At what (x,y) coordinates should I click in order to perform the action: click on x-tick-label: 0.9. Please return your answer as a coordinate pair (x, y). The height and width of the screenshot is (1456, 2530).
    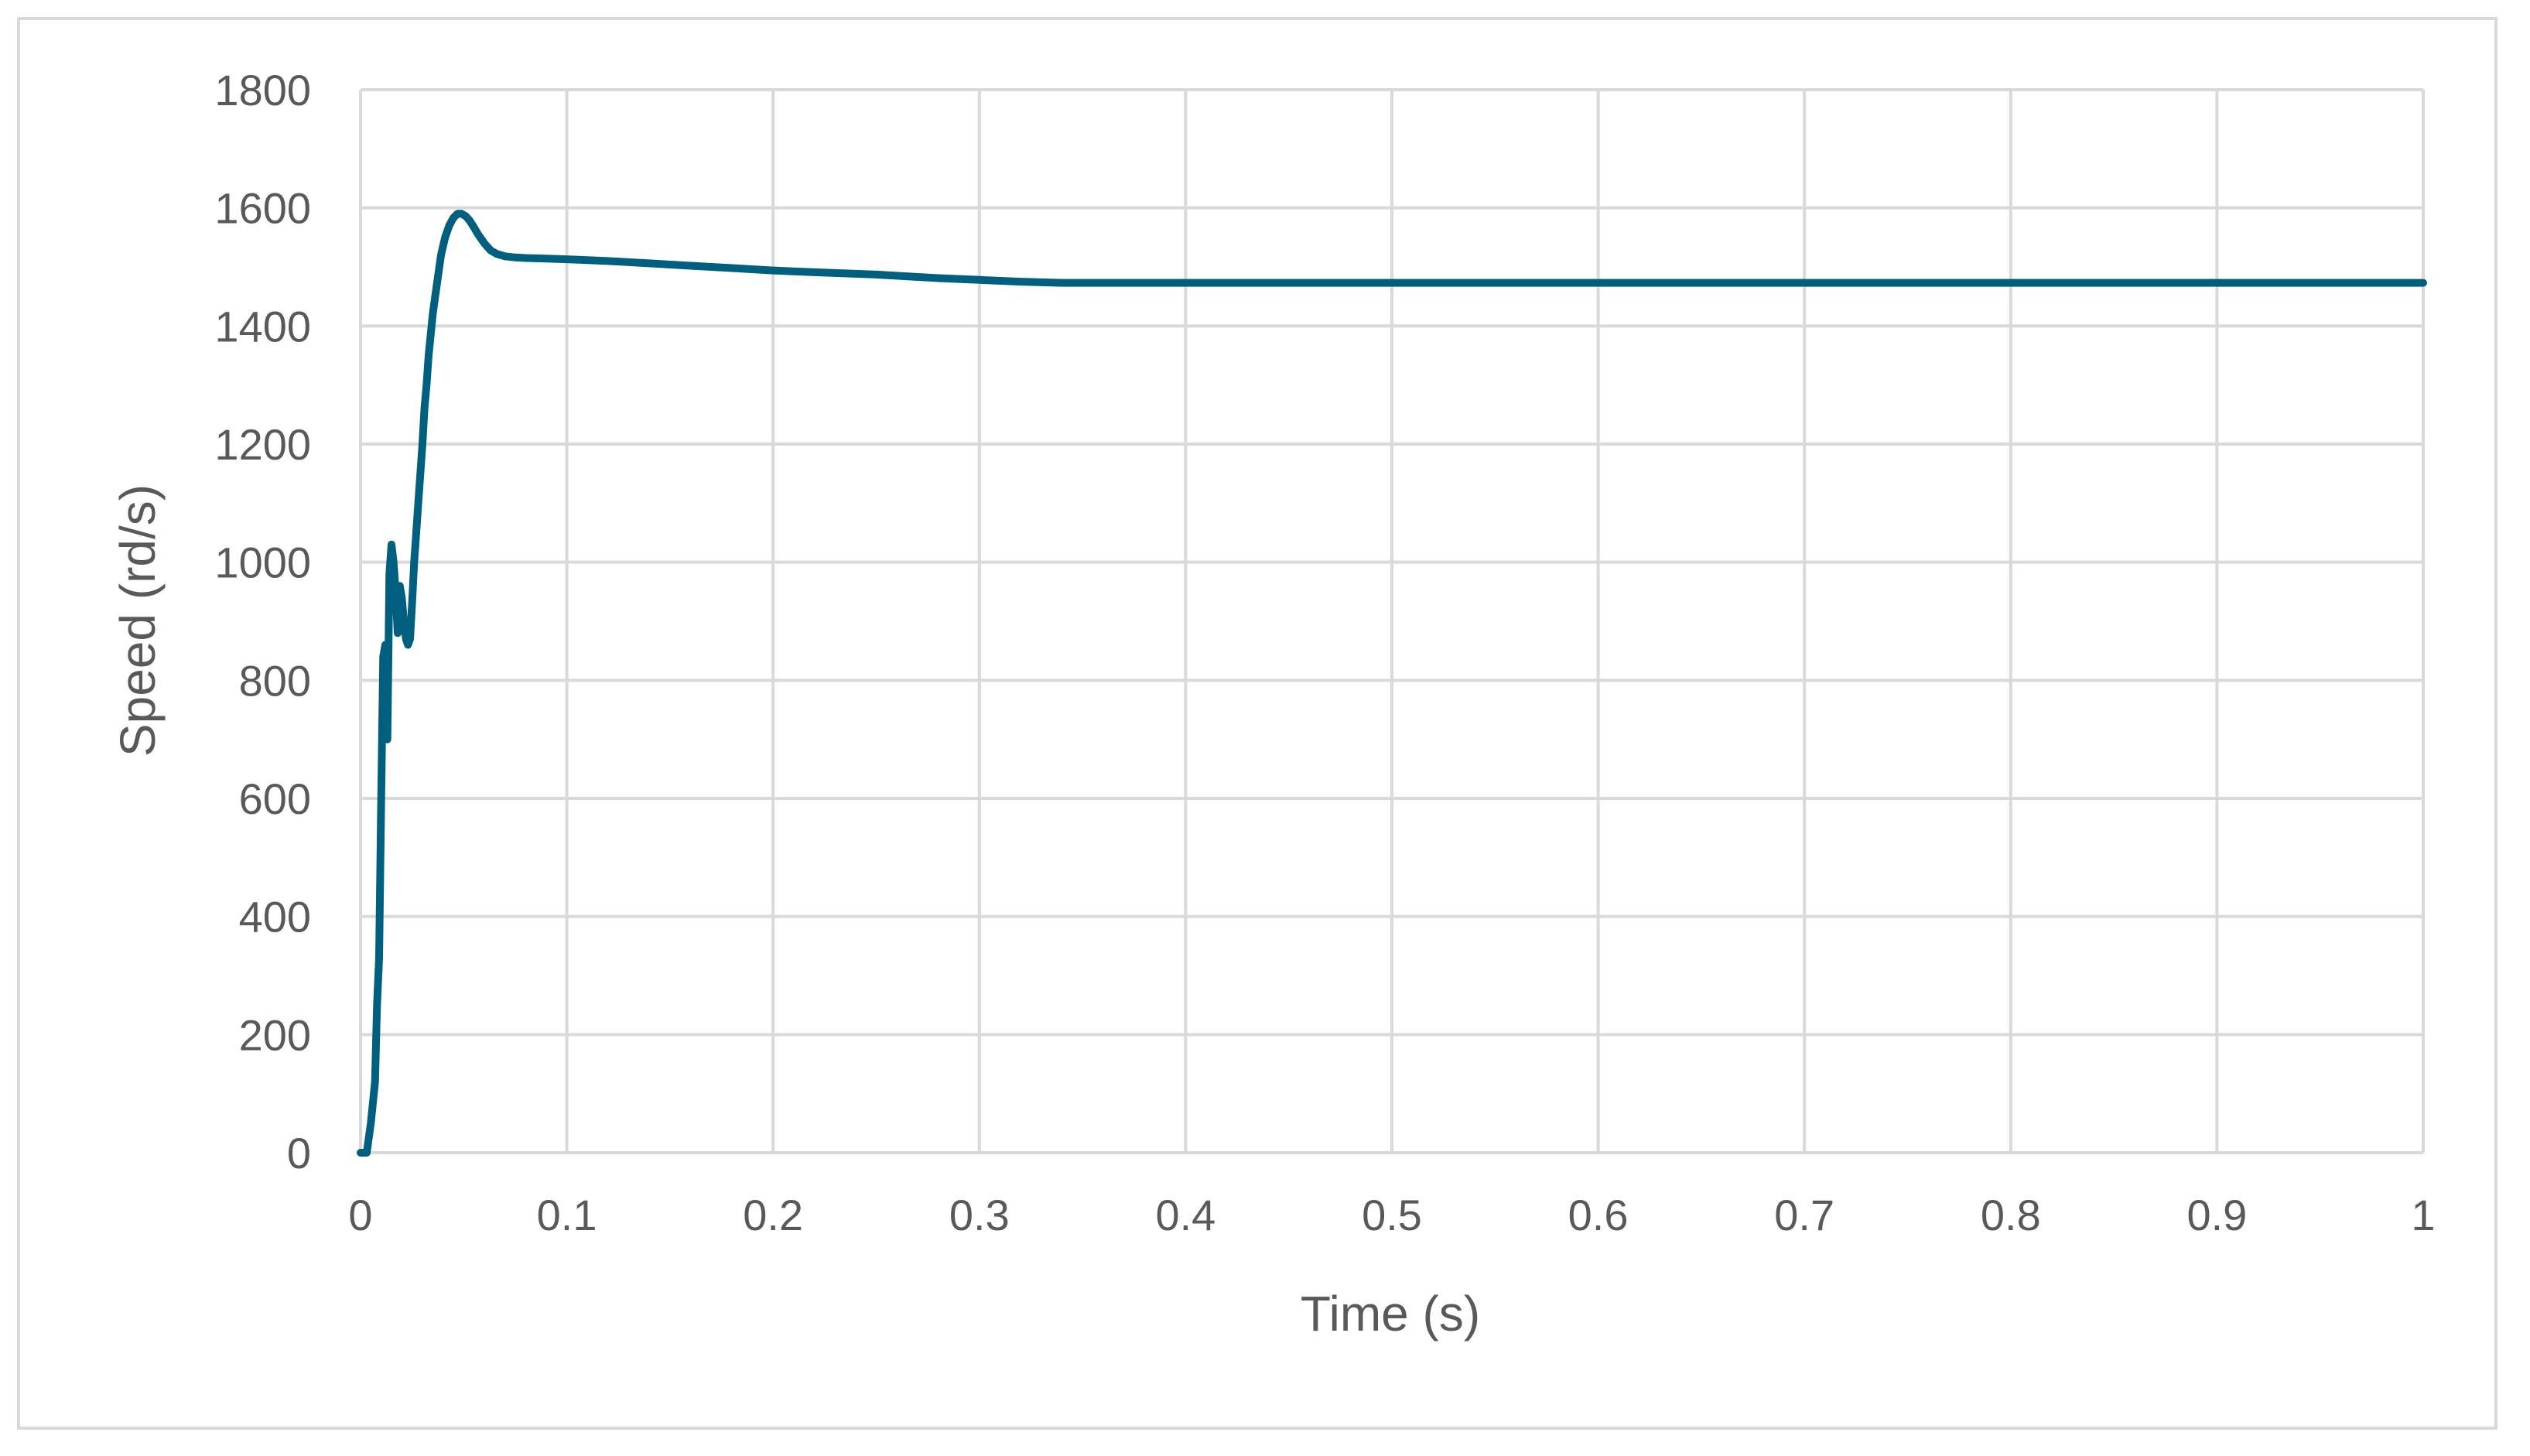
    Looking at the image, I should click on (2216, 1215).